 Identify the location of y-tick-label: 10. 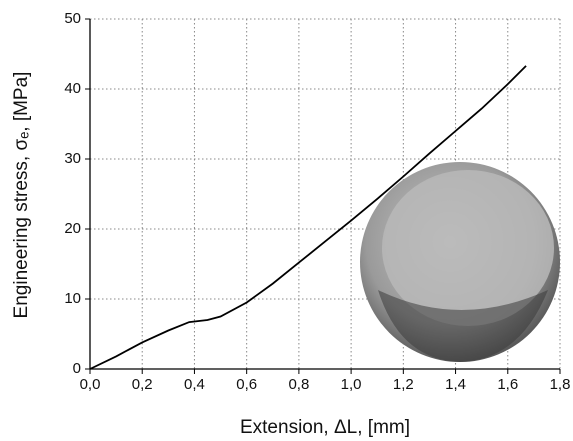
(72, 298).